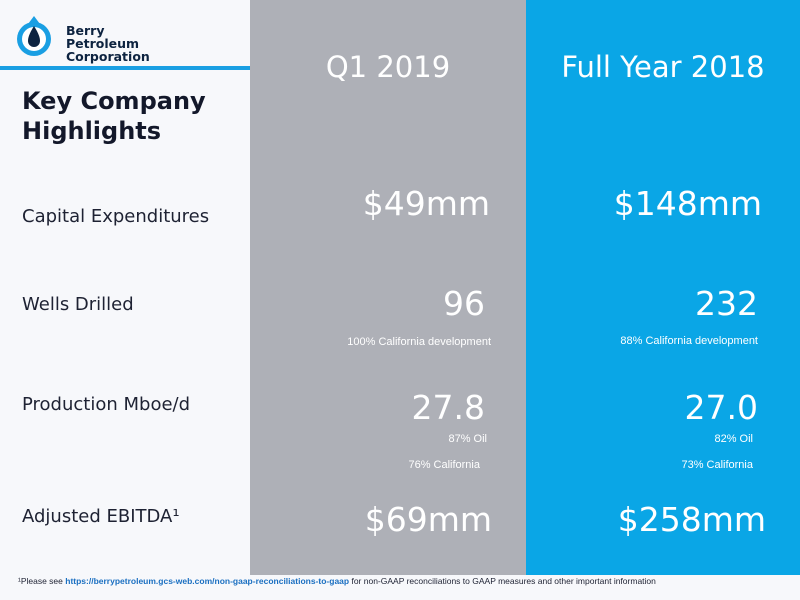 This screenshot has width=800, height=600. Describe the element at coordinates (467, 439) in the screenshot. I see `q1-production-oil: 87% Oil` at that location.